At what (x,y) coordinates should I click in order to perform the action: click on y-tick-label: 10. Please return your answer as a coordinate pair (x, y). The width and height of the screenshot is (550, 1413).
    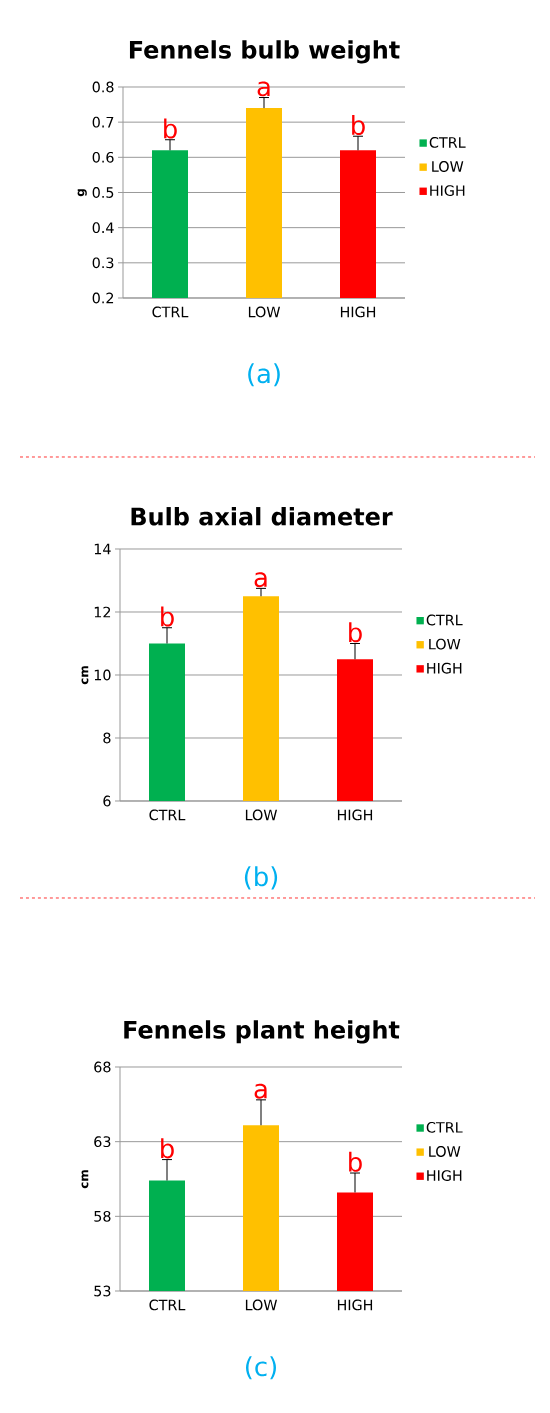
    Looking at the image, I should click on (102, 675).